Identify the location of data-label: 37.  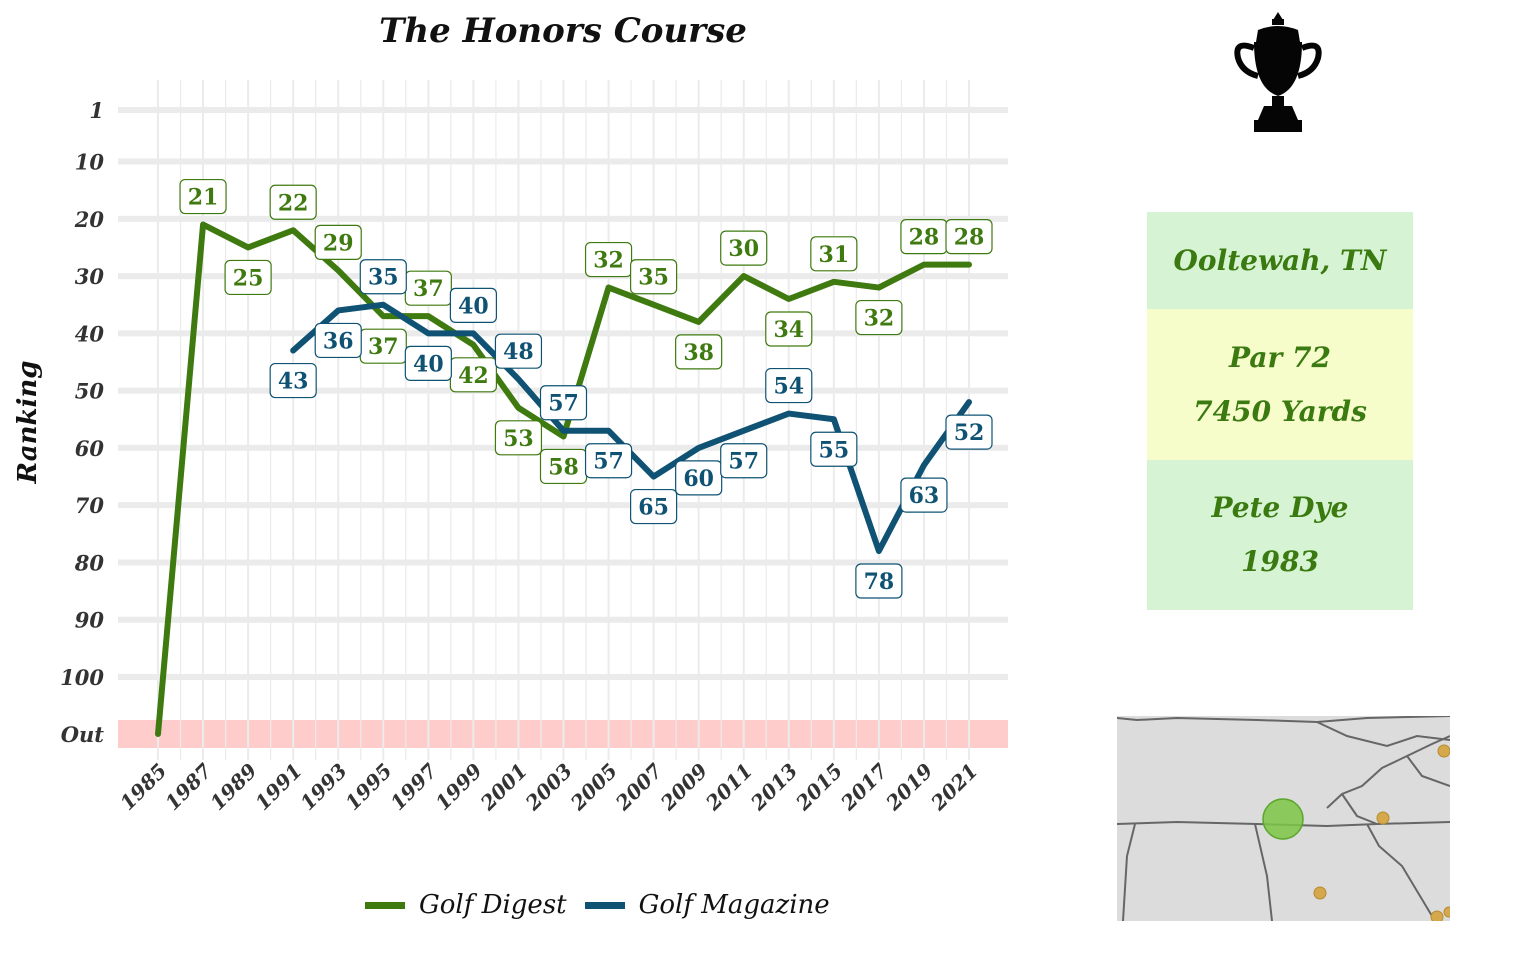
(428, 288).